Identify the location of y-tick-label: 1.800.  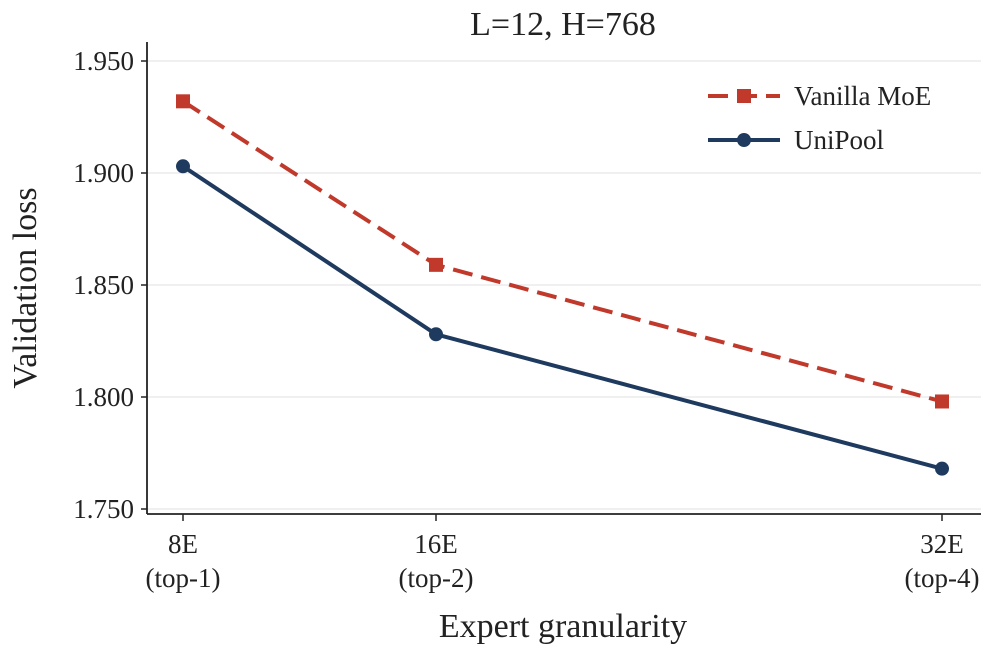
(103, 397).